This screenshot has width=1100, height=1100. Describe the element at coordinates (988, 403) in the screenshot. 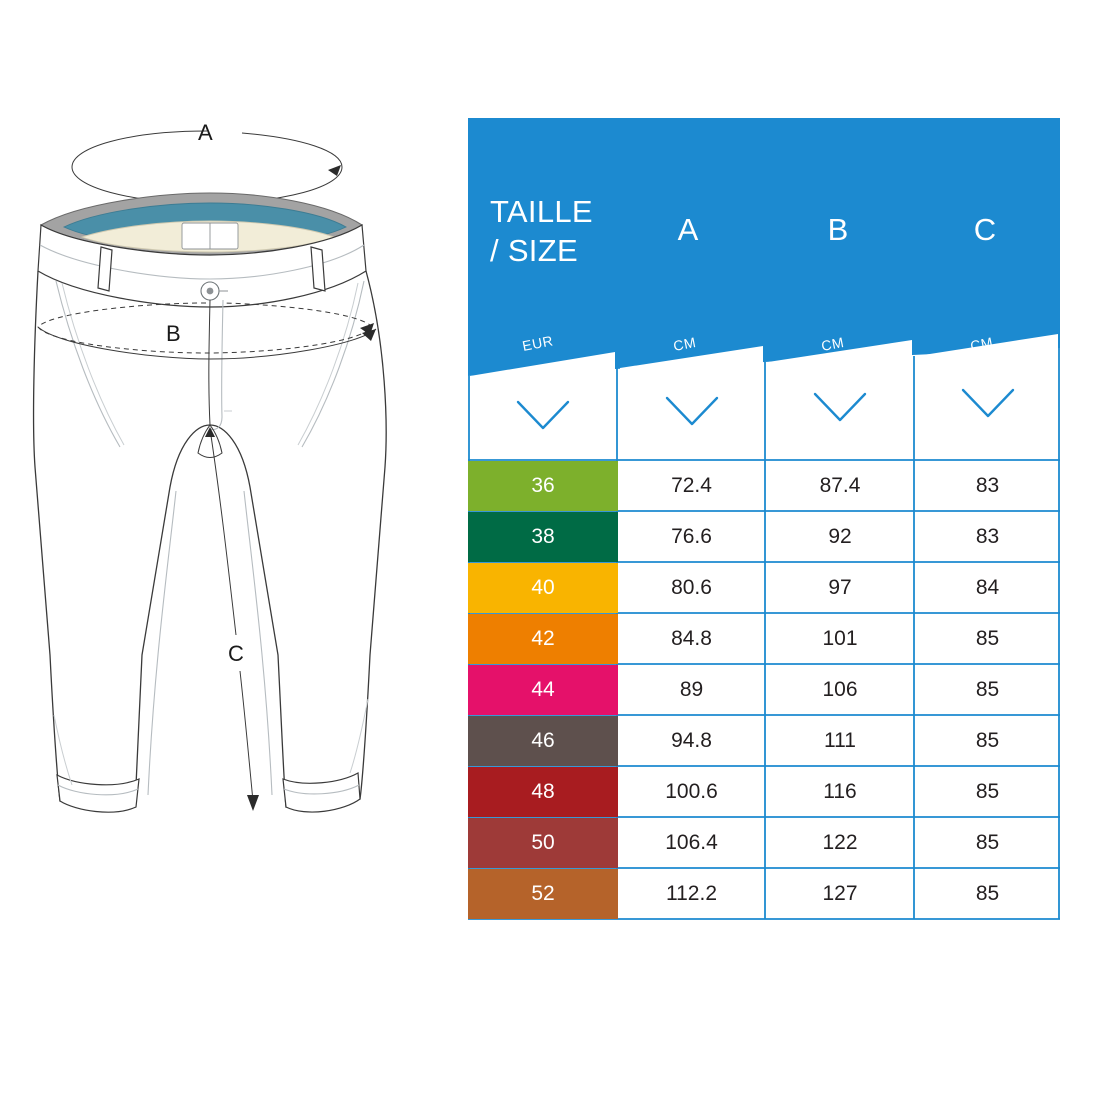

I see `chevron-down-icon-cm-c` at that location.